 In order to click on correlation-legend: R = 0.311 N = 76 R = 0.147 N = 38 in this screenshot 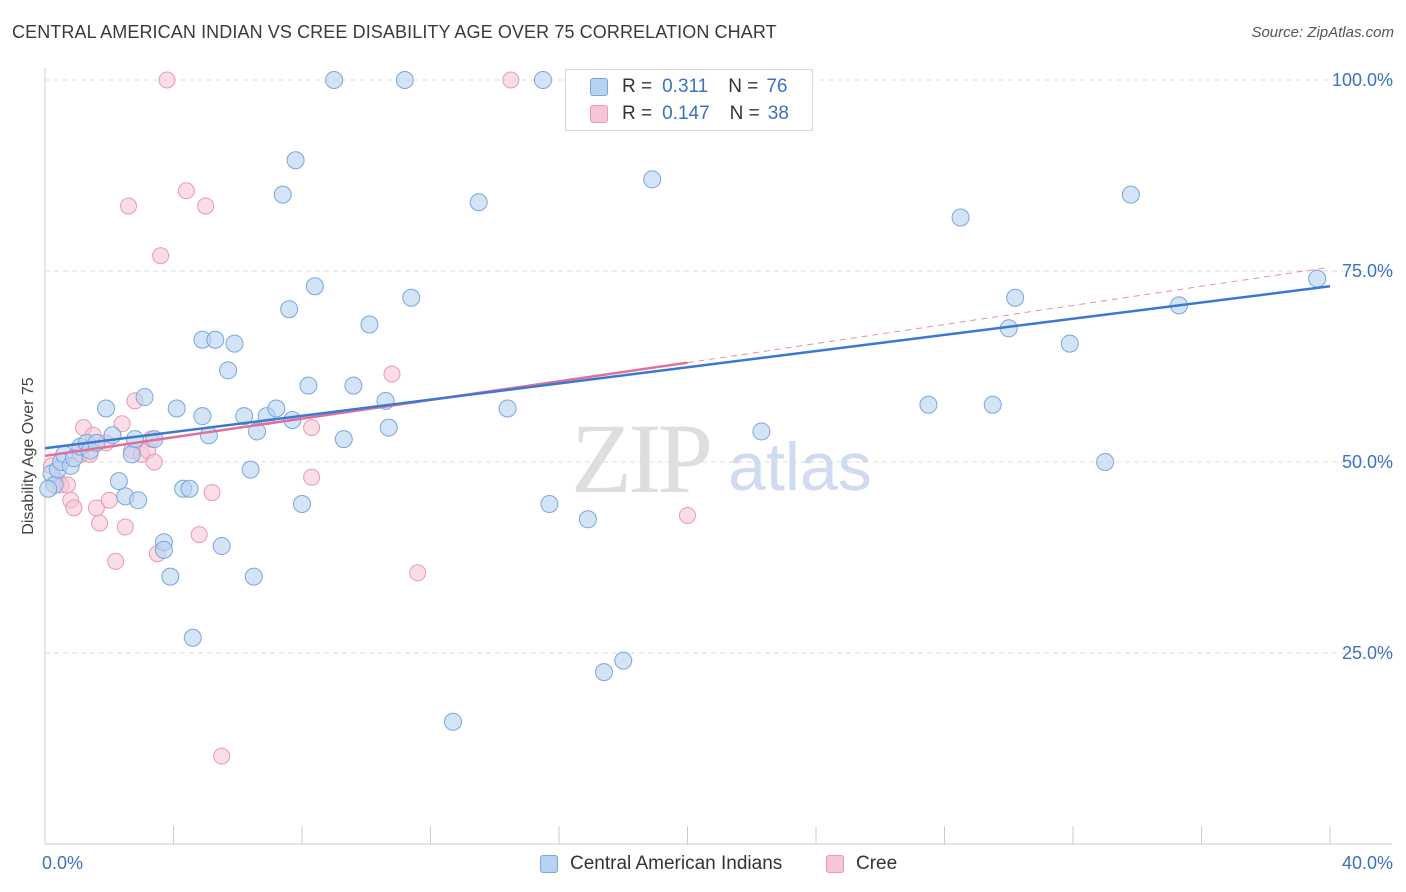, I will do `click(689, 100)`.